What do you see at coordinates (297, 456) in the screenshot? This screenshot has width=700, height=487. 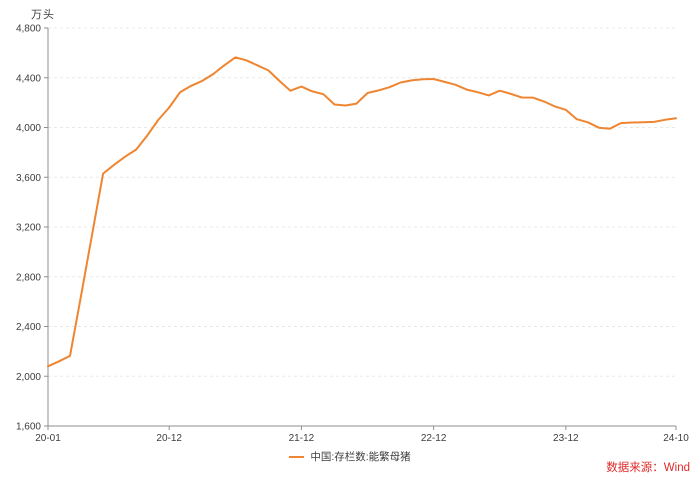 I see `legend-line-swatch` at bounding box center [297, 456].